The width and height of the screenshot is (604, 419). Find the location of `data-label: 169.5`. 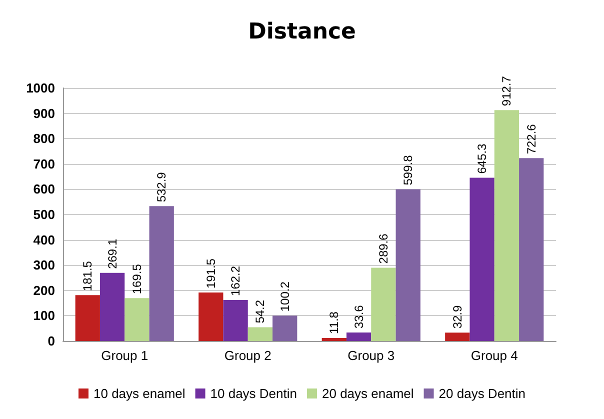

data-label: 169.5 is located at coordinates (137, 279).